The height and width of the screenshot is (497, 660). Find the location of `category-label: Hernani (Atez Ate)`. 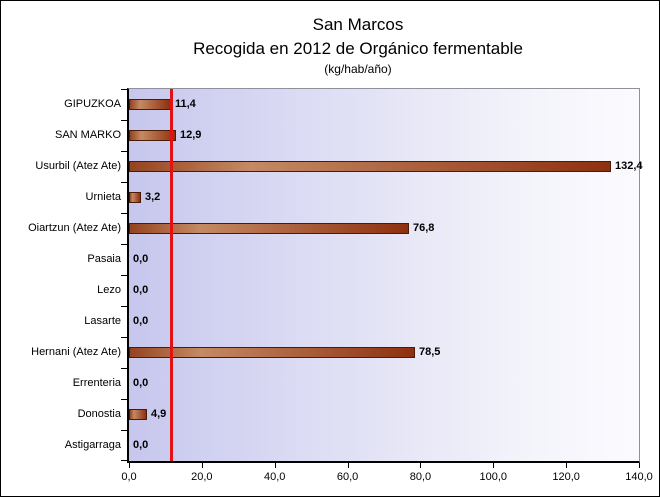

category-label: Hernani (Atez Ate) is located at coordinates (76, 351).